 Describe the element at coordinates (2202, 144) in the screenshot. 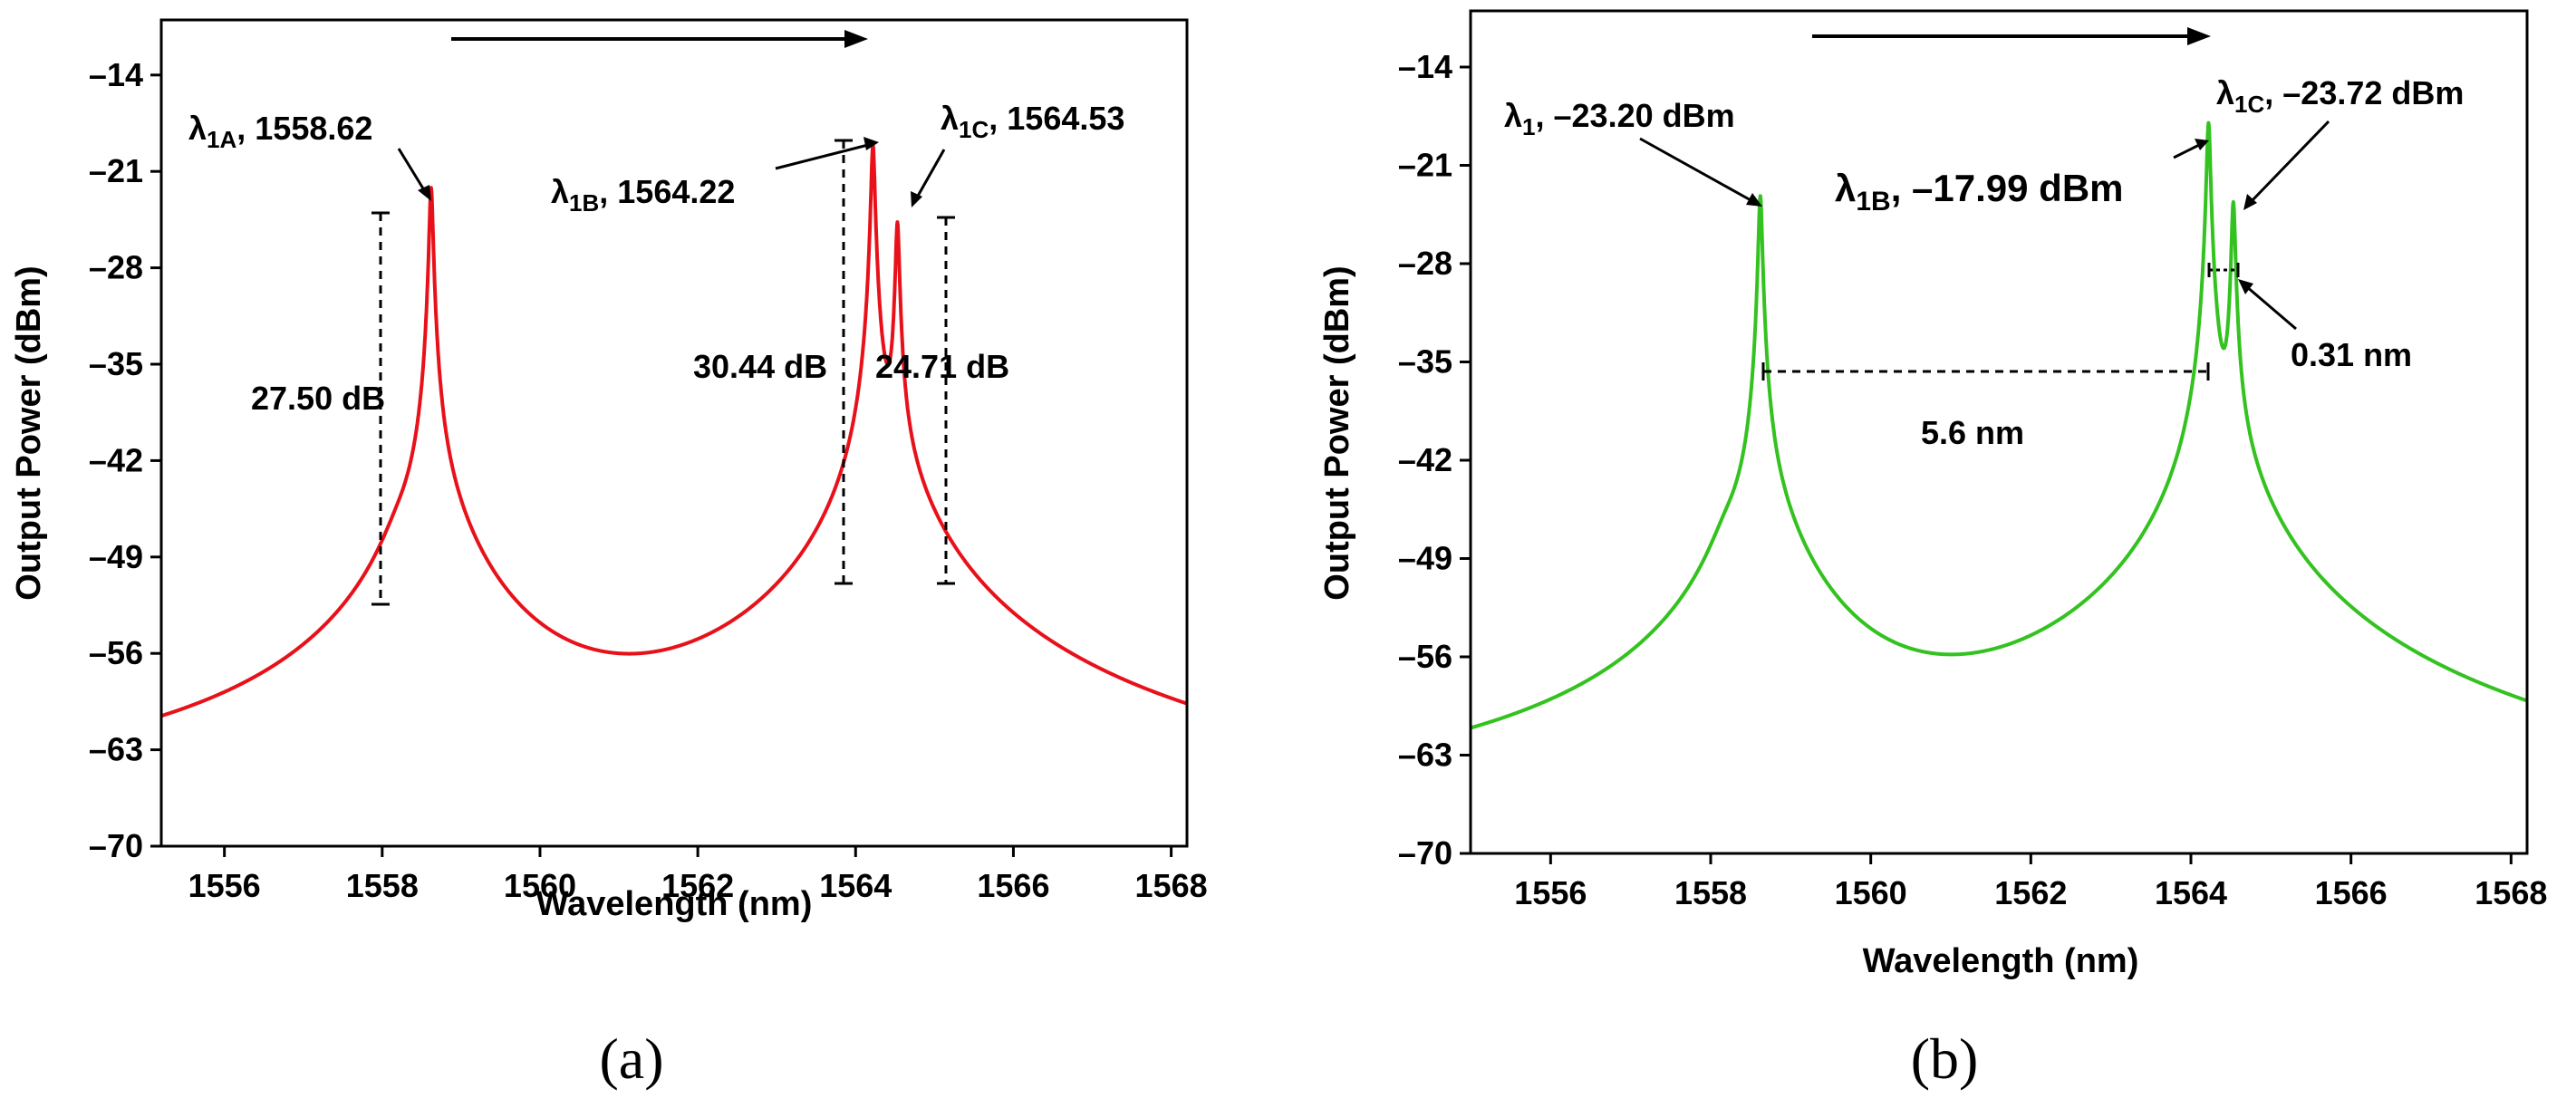

I see `panel-b-peak-b-pointer-head` at that location.